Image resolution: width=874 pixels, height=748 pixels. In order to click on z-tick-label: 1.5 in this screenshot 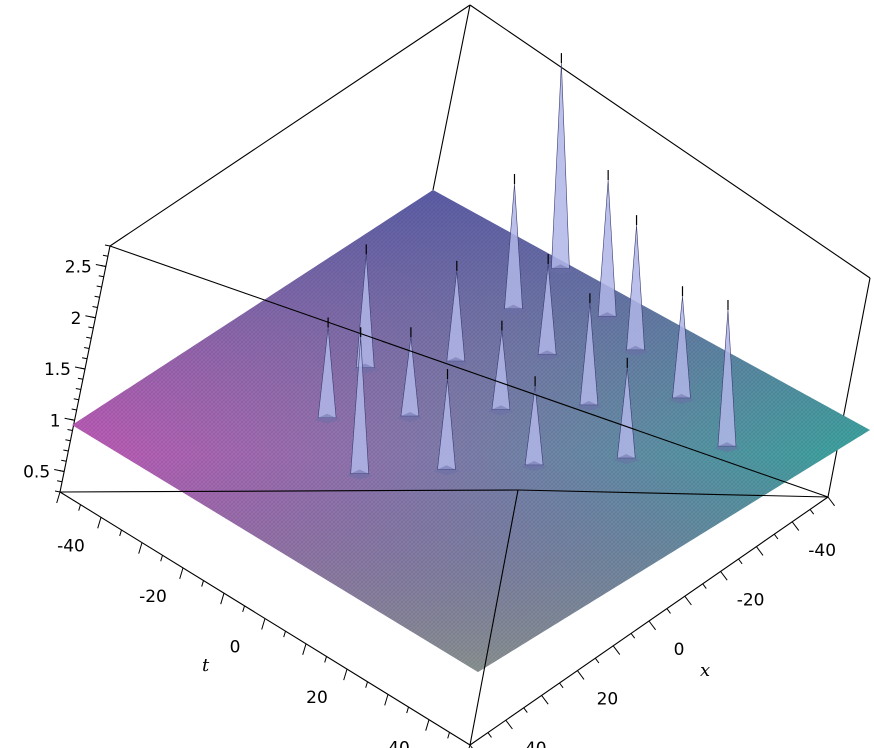, I will do `click(57, 370)`.